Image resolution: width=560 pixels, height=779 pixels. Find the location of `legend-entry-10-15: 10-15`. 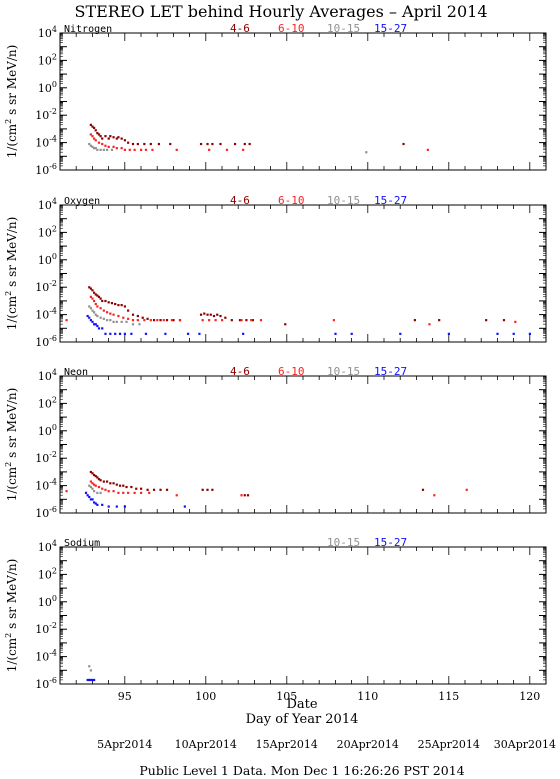

legend-entry-10-15: 10-15 is located at coordinates (343, 28).